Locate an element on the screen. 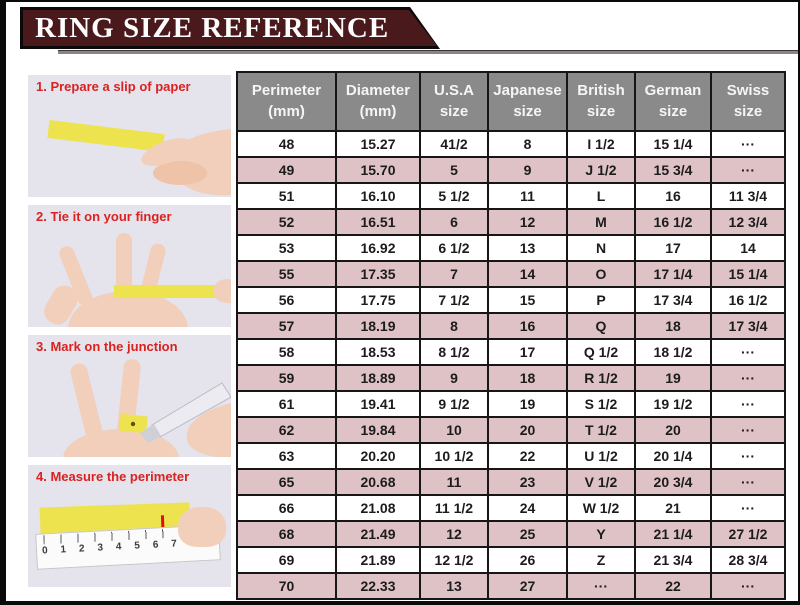 The image size is (800, 605). table-cell: 16.92 is located at coordinates (378, 248).